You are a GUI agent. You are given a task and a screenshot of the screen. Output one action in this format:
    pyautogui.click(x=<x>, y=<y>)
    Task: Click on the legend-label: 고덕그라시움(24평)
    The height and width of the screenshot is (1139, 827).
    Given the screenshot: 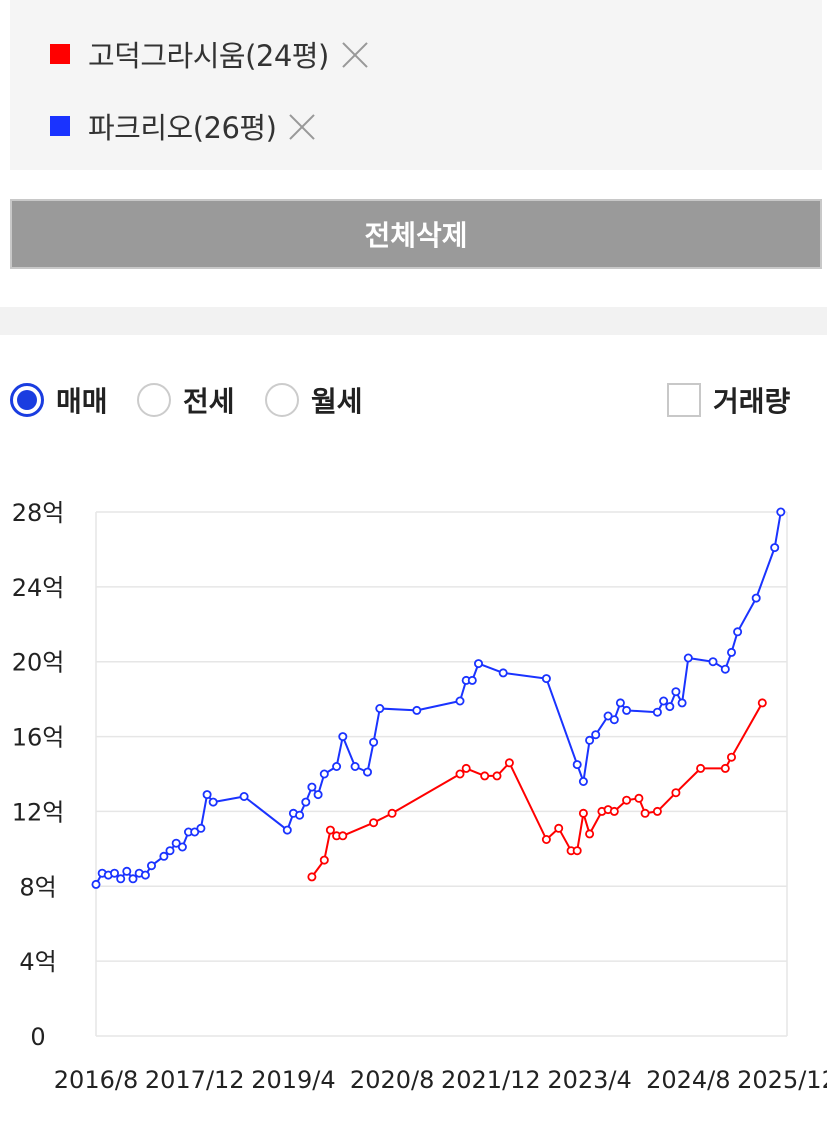 What is the action you would take?
    pyautogui.click(x=208, y=56)
    